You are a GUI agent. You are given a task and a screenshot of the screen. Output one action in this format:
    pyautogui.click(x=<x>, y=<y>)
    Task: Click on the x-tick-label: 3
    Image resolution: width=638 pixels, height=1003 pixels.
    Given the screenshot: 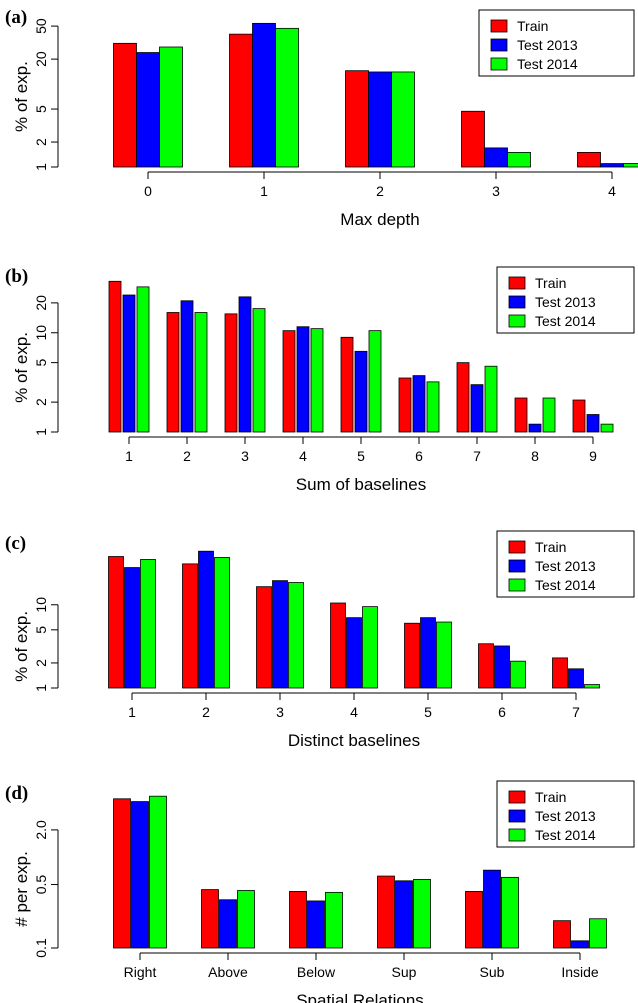 What is the action you would take?
    pyautogui.click(x=496, y=191)
    